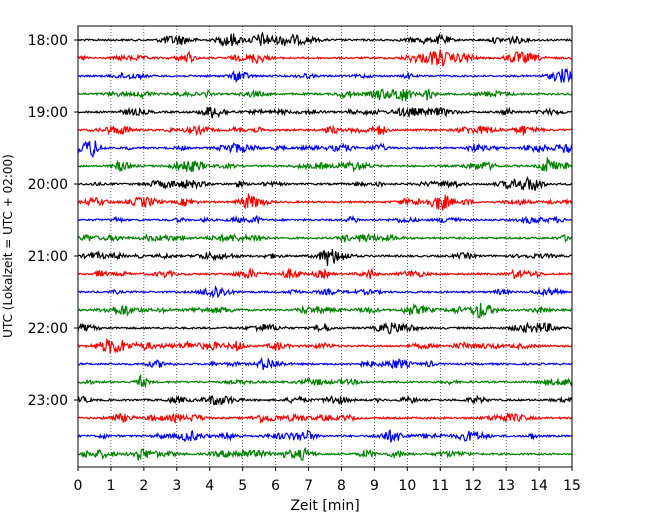 This screenshot has width=650, height=520. I want to click on x-tick-label: 14, so click(539, 486).